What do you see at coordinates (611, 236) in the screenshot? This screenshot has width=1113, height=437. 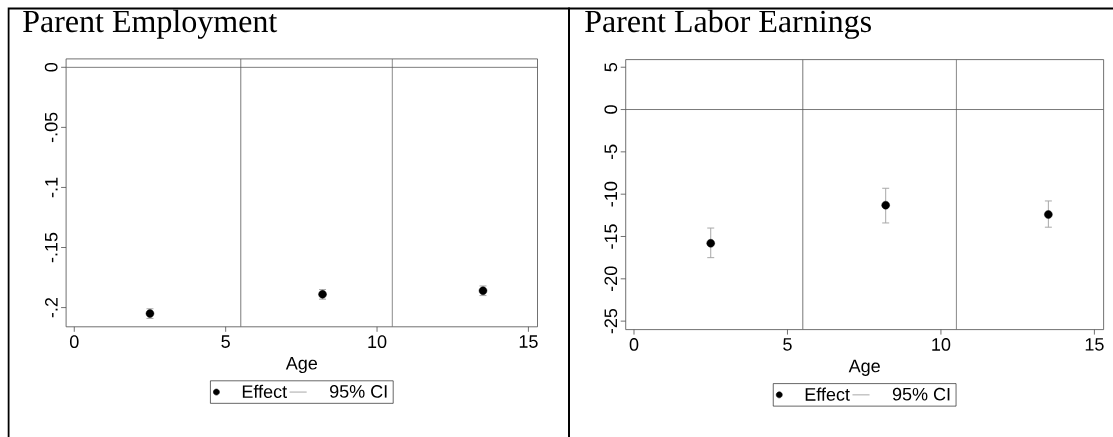 I see `y-tick-label: -15` at bounding box center [611, 236].